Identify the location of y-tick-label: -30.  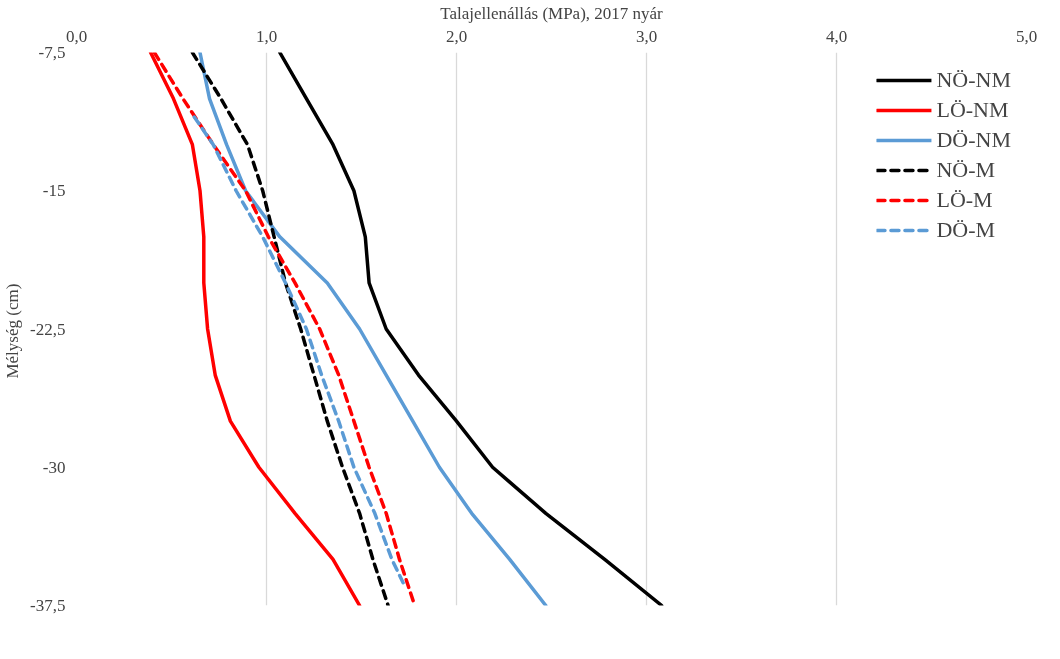
(54, 467).